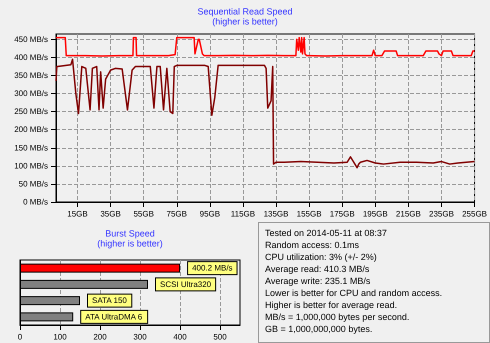  I want to click on x-tick-label: 500, so click(220, 337).